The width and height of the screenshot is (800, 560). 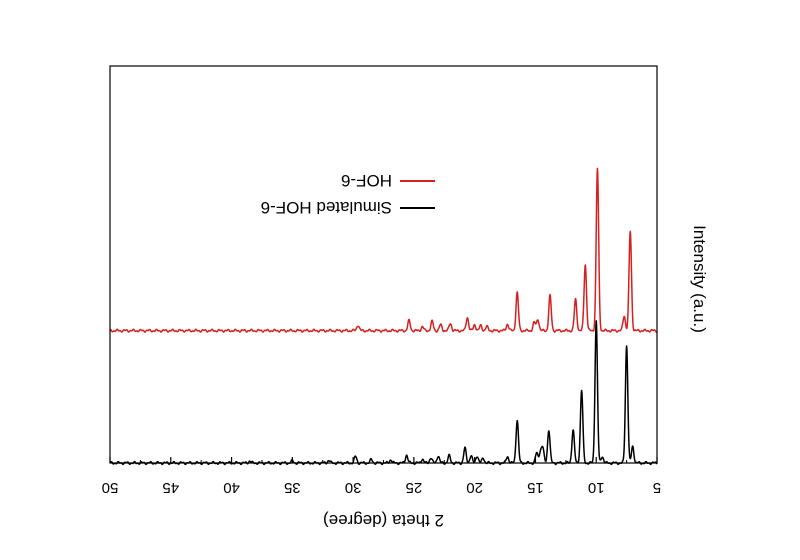 What do you see at coordinates (474, 487) in the screenshot?
I see `x-tick-label: 20` at bounding box center [474, 487].